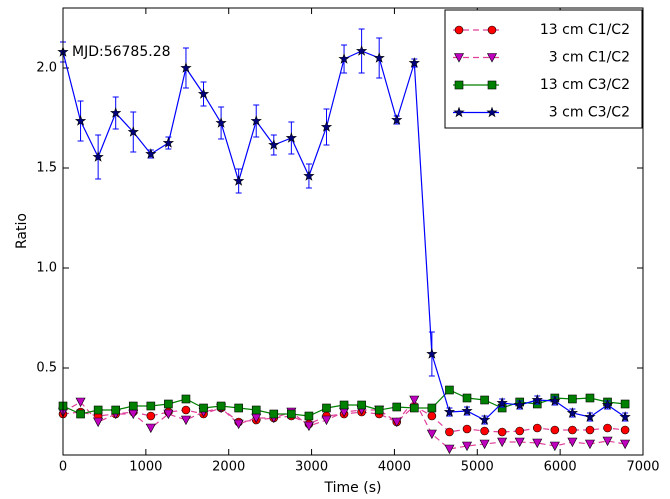 This screenshot has width=670, height=499. I want to click on y-axis-label: Ratio, so click(22, 231).